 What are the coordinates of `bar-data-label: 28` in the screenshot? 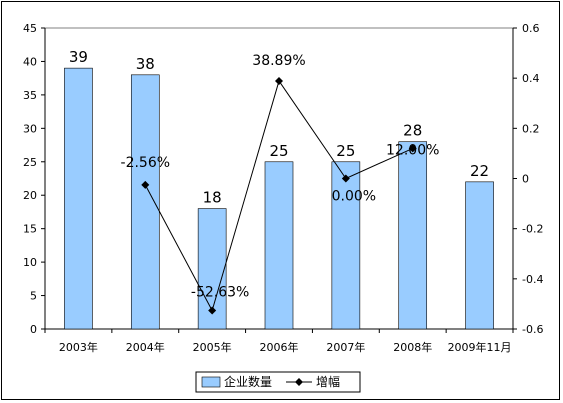 It's located at (412, 131).